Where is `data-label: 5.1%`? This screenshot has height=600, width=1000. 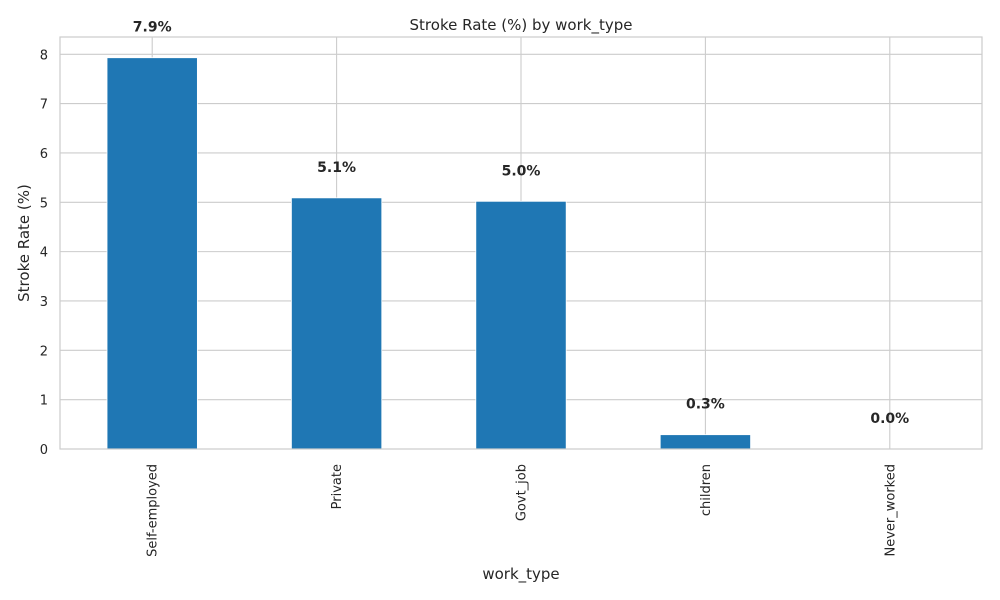
data-label: 5.1% is located at coordinates (336, 168).